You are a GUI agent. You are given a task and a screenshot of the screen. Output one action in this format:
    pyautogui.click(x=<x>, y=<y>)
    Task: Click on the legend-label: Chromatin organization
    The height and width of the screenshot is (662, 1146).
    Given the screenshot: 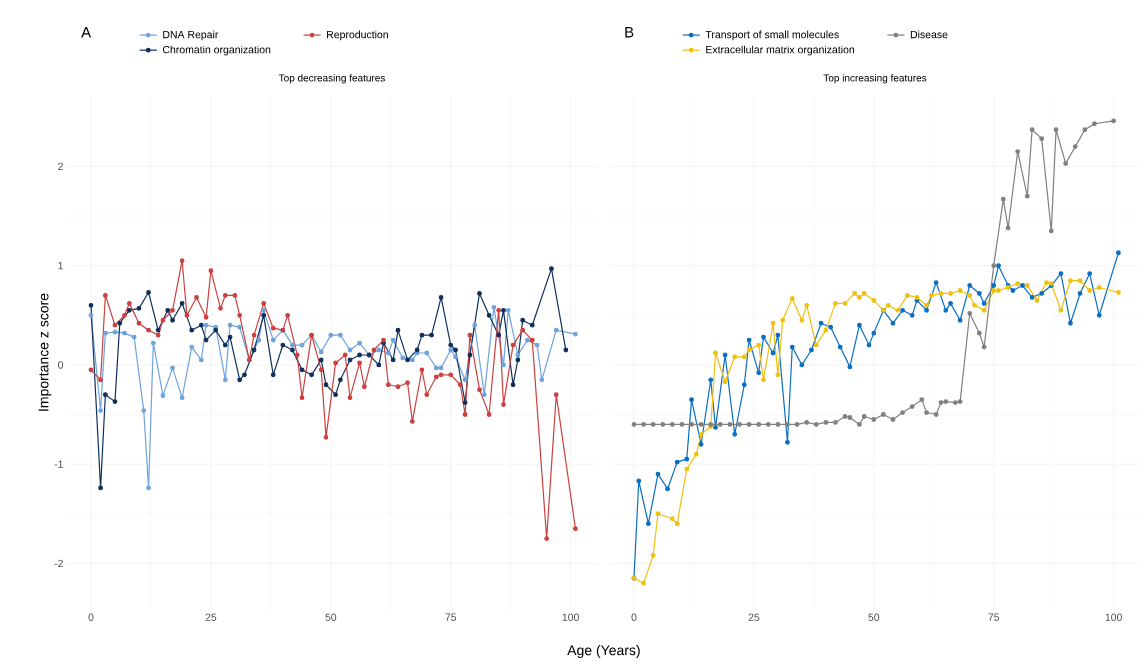 What is the action you would take?
    pyautogui.click(x=216, y=50)
    